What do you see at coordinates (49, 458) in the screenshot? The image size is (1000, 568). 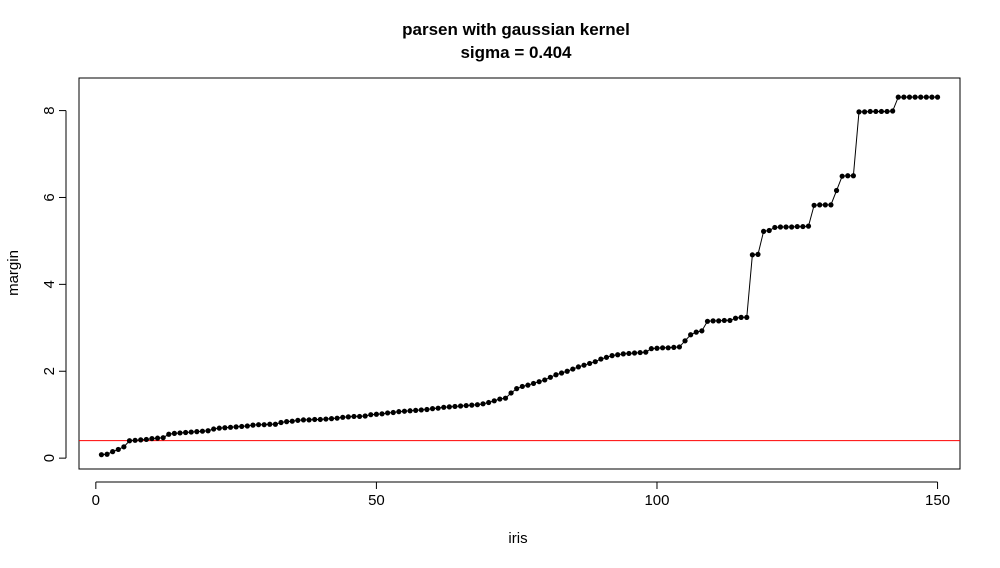 I see `y-tick-label: 0` at bounding box center [49, 458].